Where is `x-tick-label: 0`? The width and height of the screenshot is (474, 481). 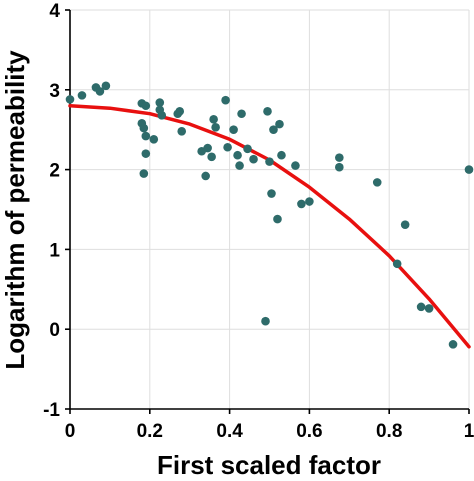
x-tick-label: 0 is located at coordinates (70, 431).